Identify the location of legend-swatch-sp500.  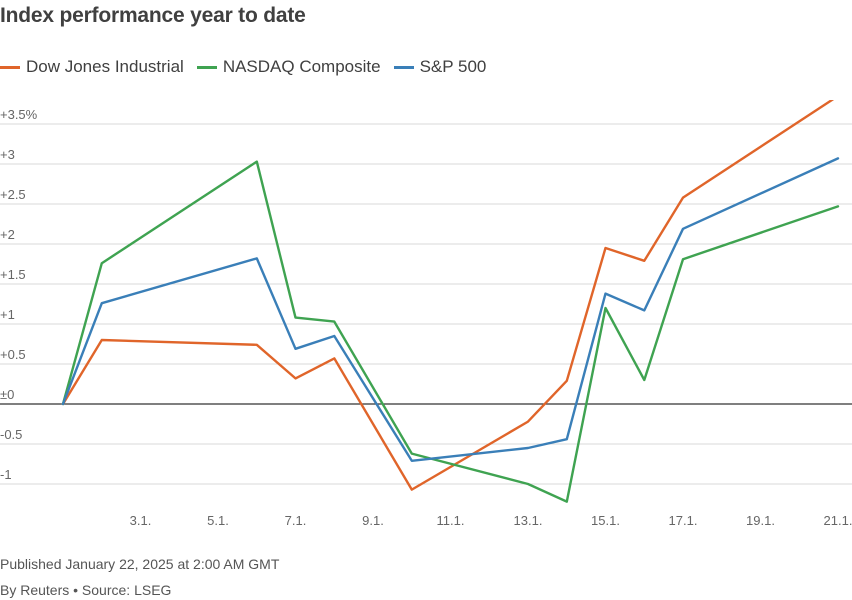
(403, 67).